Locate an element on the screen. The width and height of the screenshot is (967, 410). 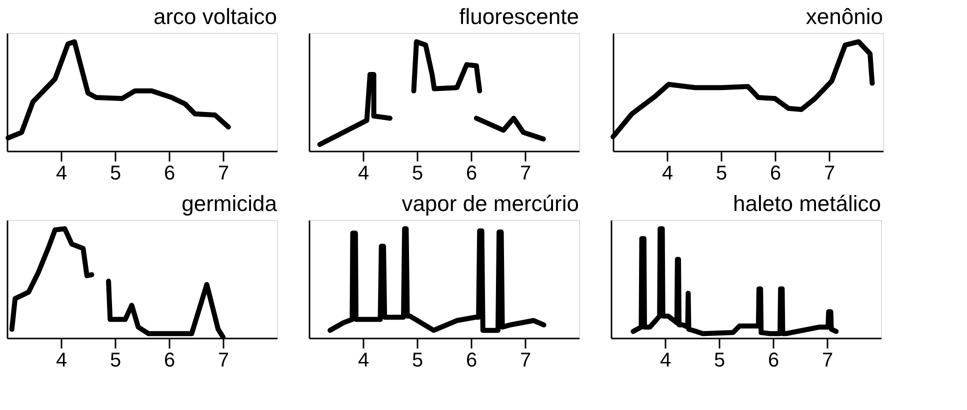
chart-title: vapor de mercúrio is located at coordinates (490, 203).